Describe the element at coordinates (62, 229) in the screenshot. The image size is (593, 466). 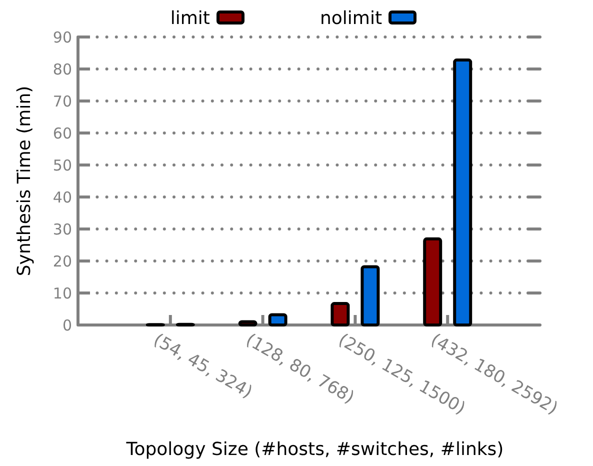
I see `y-tick-label: 30` at that location.